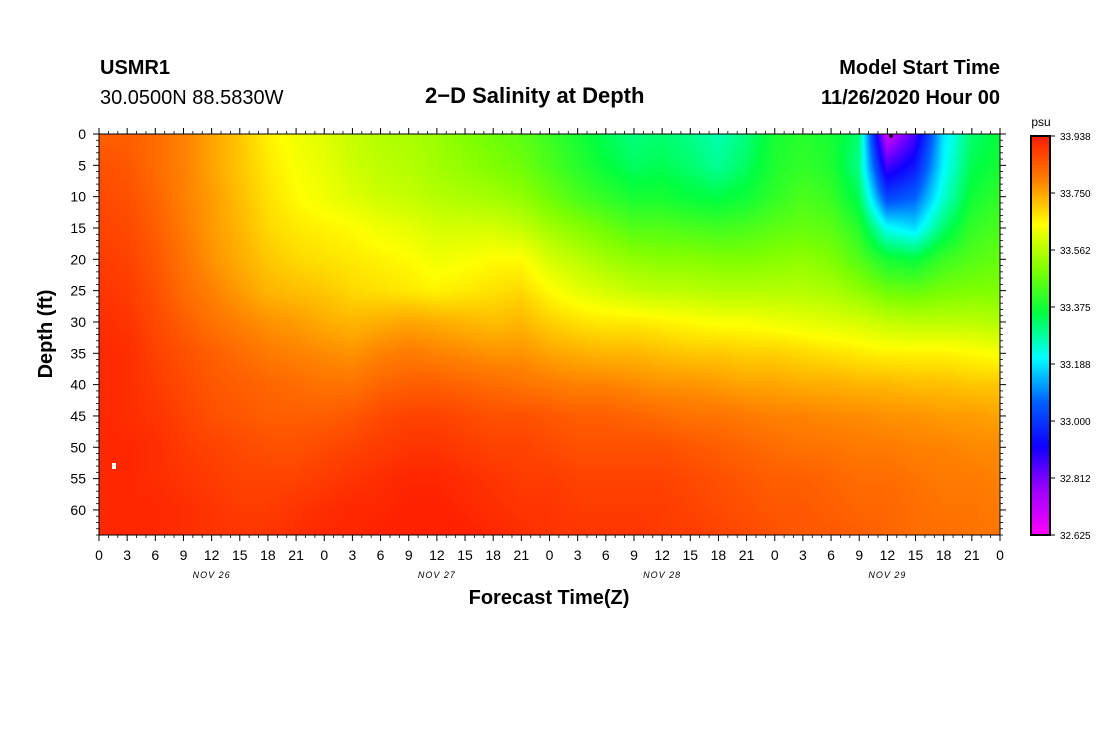  I want to click on y-tick-label: 60, so click(78, 510).